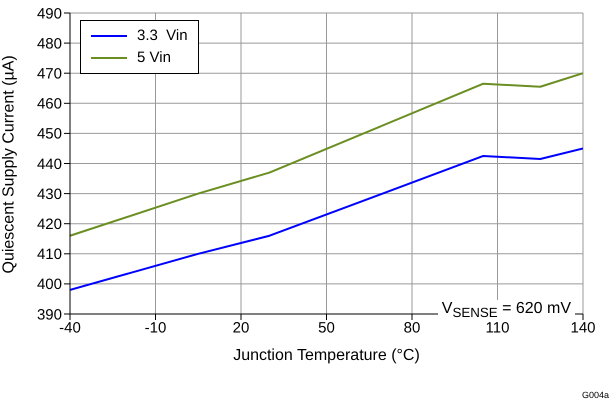 This screenshot has width=611, height=404. I want to click on y-tick-label: 450, so click(49, 134).